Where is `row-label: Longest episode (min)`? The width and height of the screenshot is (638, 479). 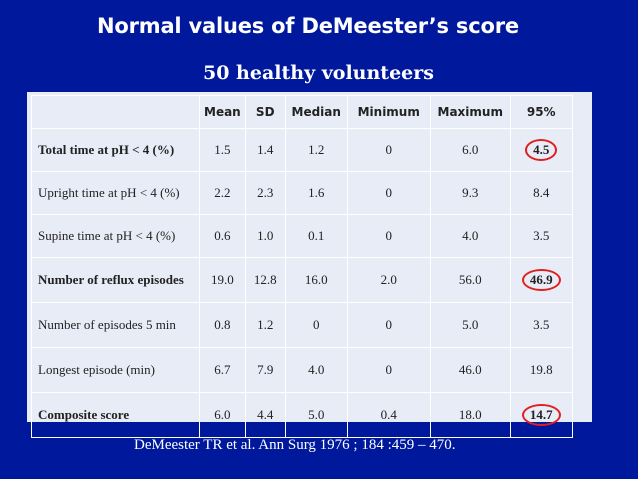 row-label: Longest episode (min) is located at coordinates (115, 370).